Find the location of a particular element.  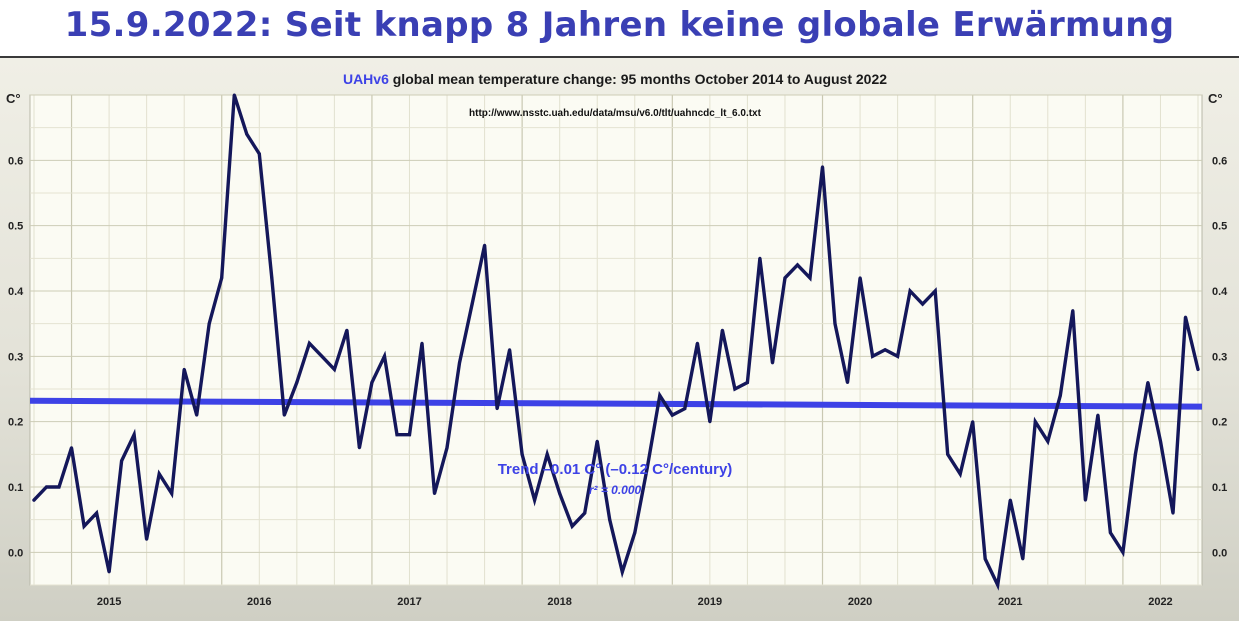

y-tick-label-right: 0.4 is located at coordinates (1220, 292).